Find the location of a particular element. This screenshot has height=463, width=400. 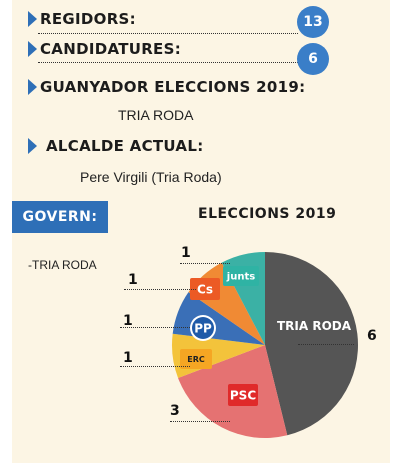

candidatures-label: CANDIDATURES: is located at coordinates (111, 49).